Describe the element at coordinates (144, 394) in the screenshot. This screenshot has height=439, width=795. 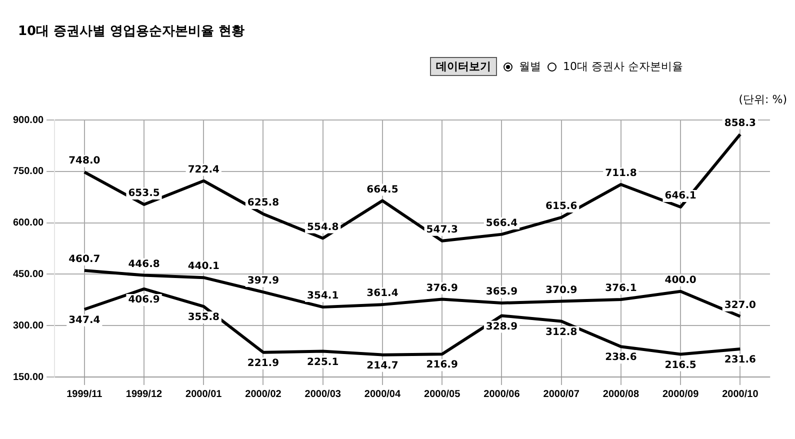
I see `x-tick-label: 1999/12` at that location.